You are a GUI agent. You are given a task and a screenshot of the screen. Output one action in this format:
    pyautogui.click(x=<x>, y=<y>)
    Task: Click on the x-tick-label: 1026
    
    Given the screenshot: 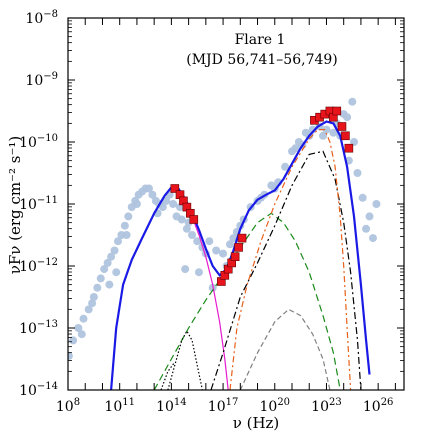 What is the action you would take?
    pyautogui.click(x=378, y=406)
    